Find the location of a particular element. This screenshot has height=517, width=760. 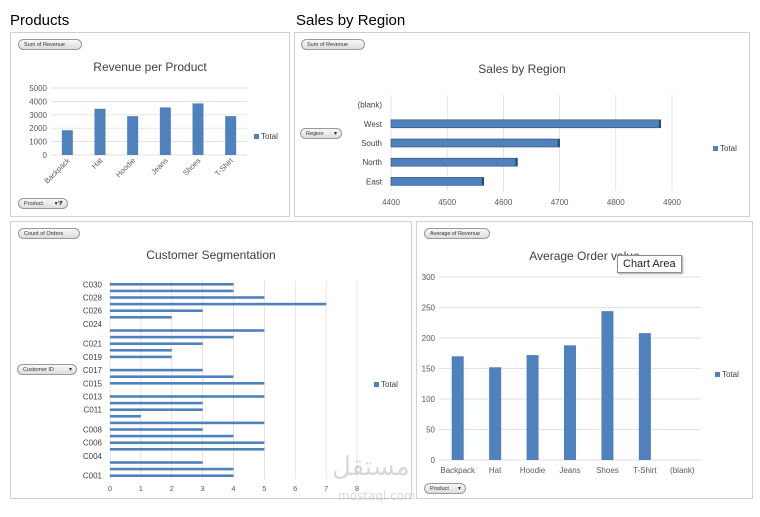

region-xtick-label: 4800 is located at coordinates (616, 202).